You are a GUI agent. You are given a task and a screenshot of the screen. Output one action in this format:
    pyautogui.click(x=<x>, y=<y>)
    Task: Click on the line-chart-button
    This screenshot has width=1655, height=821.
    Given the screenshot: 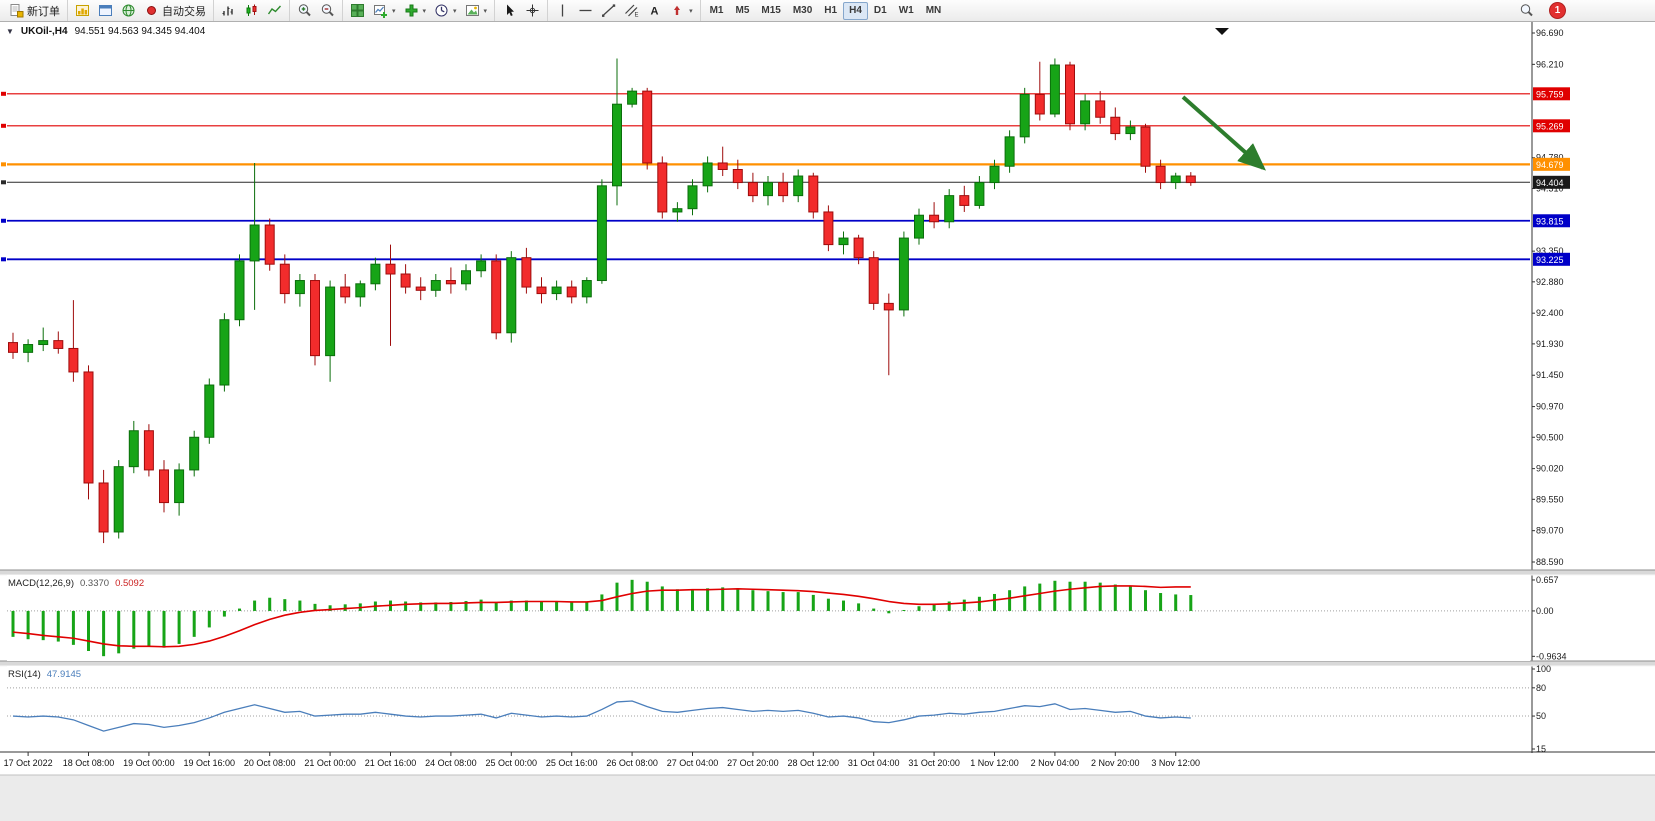 What is the action you would take?
    pyautogui.click(x=274, y=11)
    